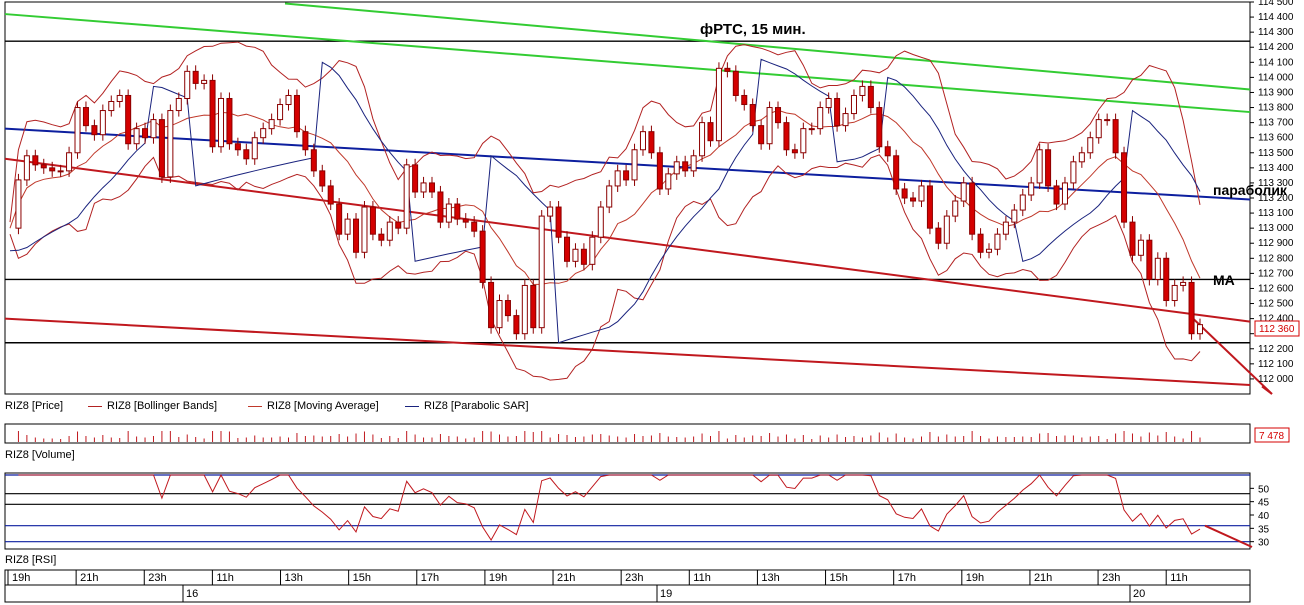  I want to click on price-y-tick-label: 113 200, so click(1276, 198).